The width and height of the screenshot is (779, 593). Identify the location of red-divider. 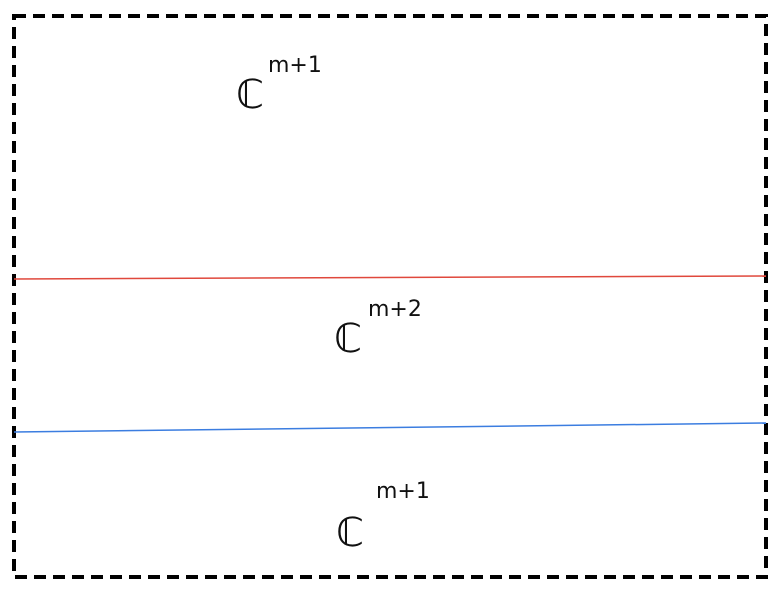
(390, 277).